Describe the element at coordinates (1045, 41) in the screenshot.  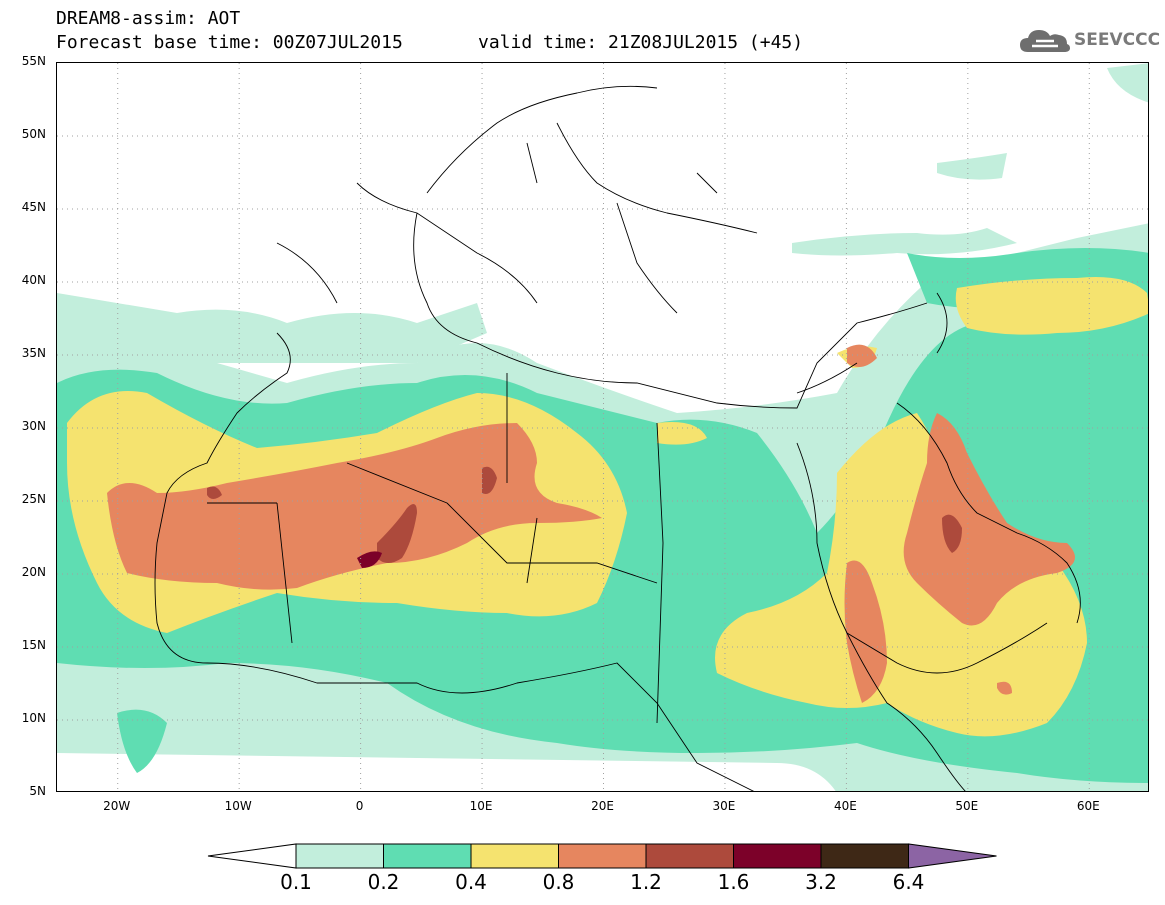
I see `cloud-icon` at that location.